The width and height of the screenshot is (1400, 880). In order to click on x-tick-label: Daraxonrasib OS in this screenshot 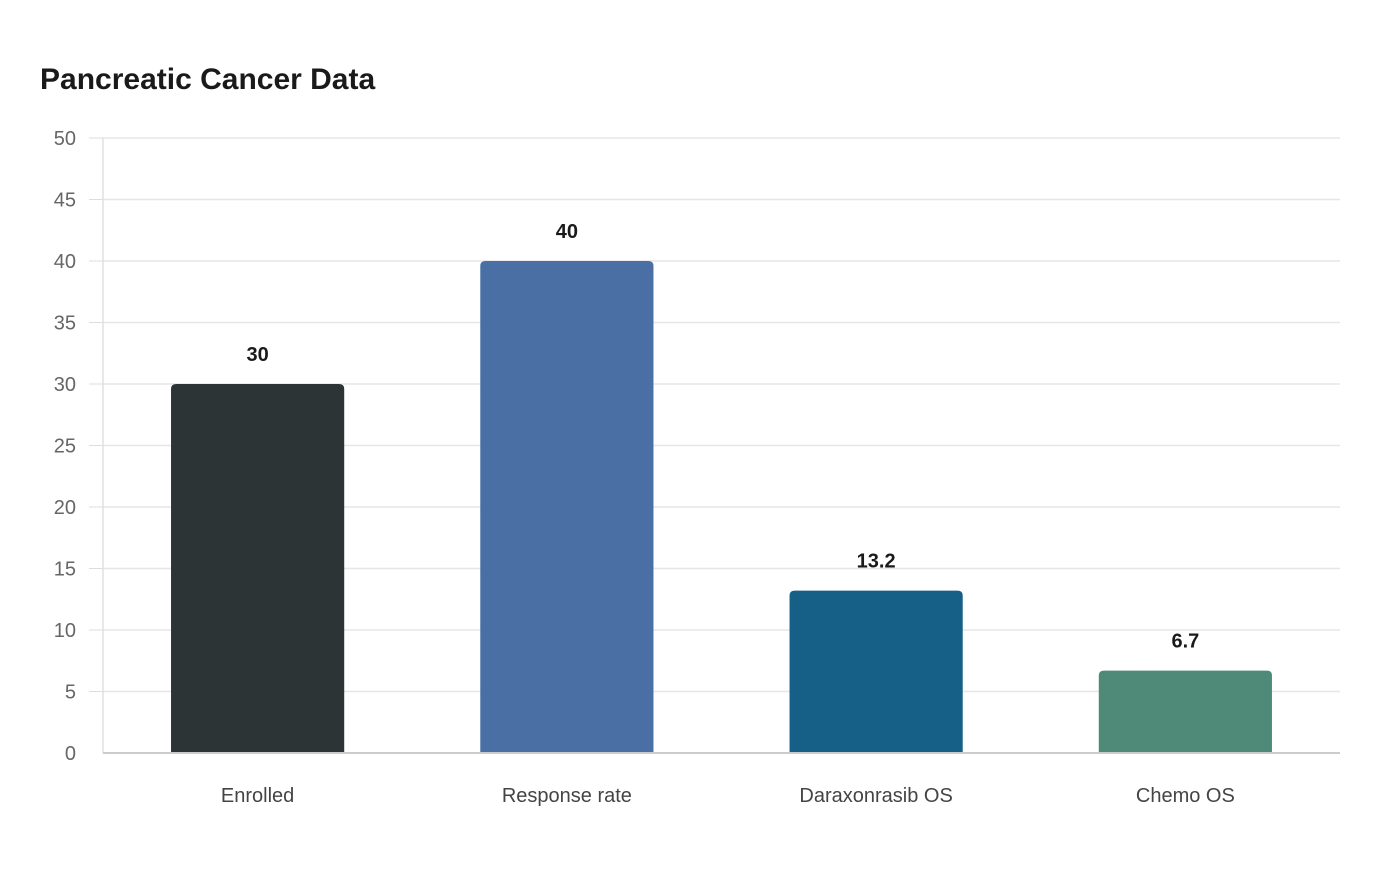, I will do `click(875, 796)`.